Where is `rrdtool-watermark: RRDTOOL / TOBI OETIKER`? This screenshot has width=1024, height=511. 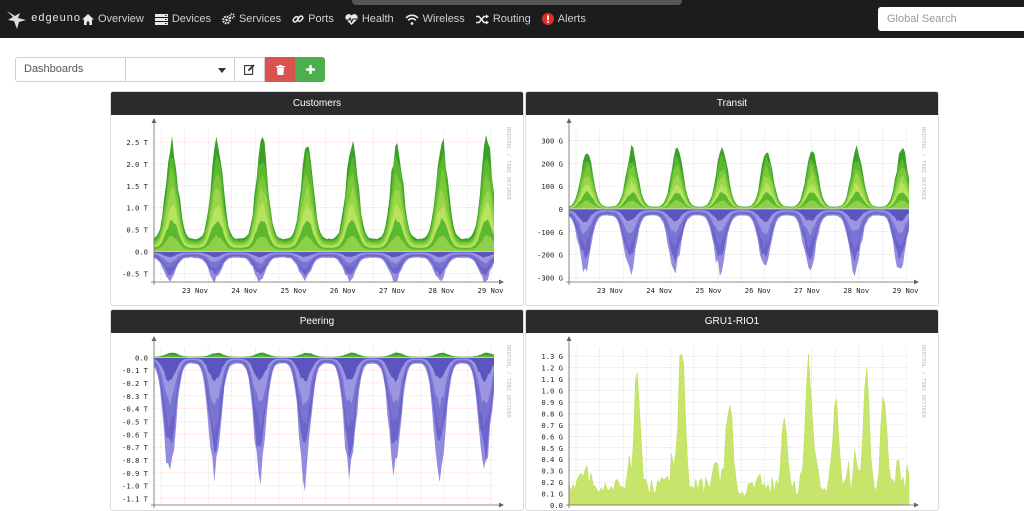
rrdtool-watermark: RRDTOOL / TOBI OETIKER is located at coordinates (923, 164).